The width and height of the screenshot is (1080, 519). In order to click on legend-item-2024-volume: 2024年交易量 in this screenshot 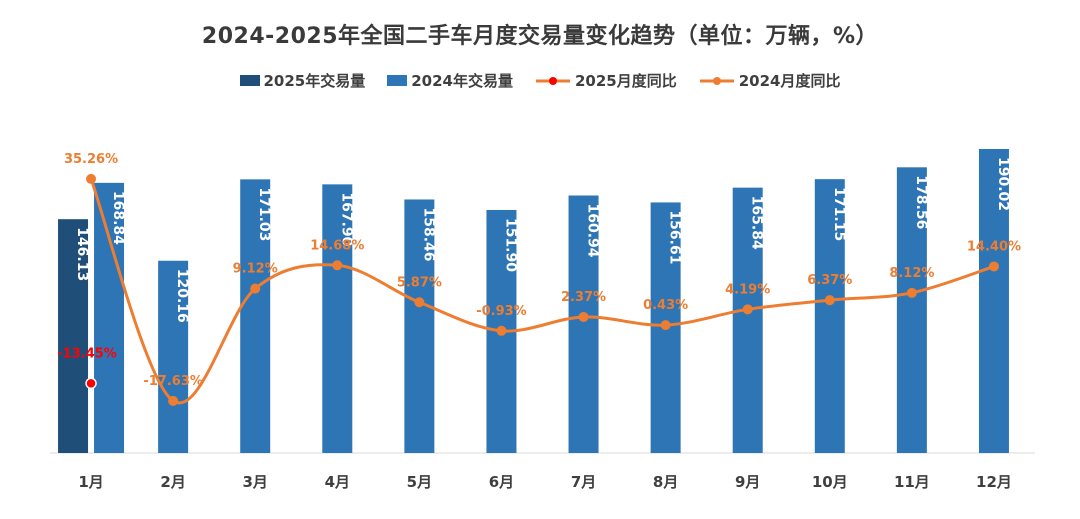, I will do `click(450, 80)`.